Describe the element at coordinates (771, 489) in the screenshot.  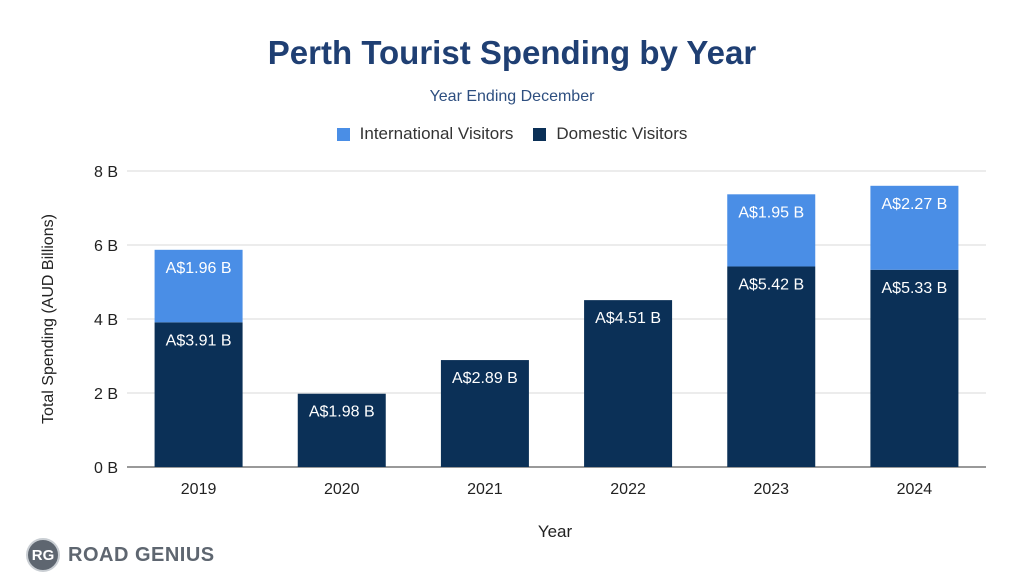
I see `x-tick-label: 2023` at that location.